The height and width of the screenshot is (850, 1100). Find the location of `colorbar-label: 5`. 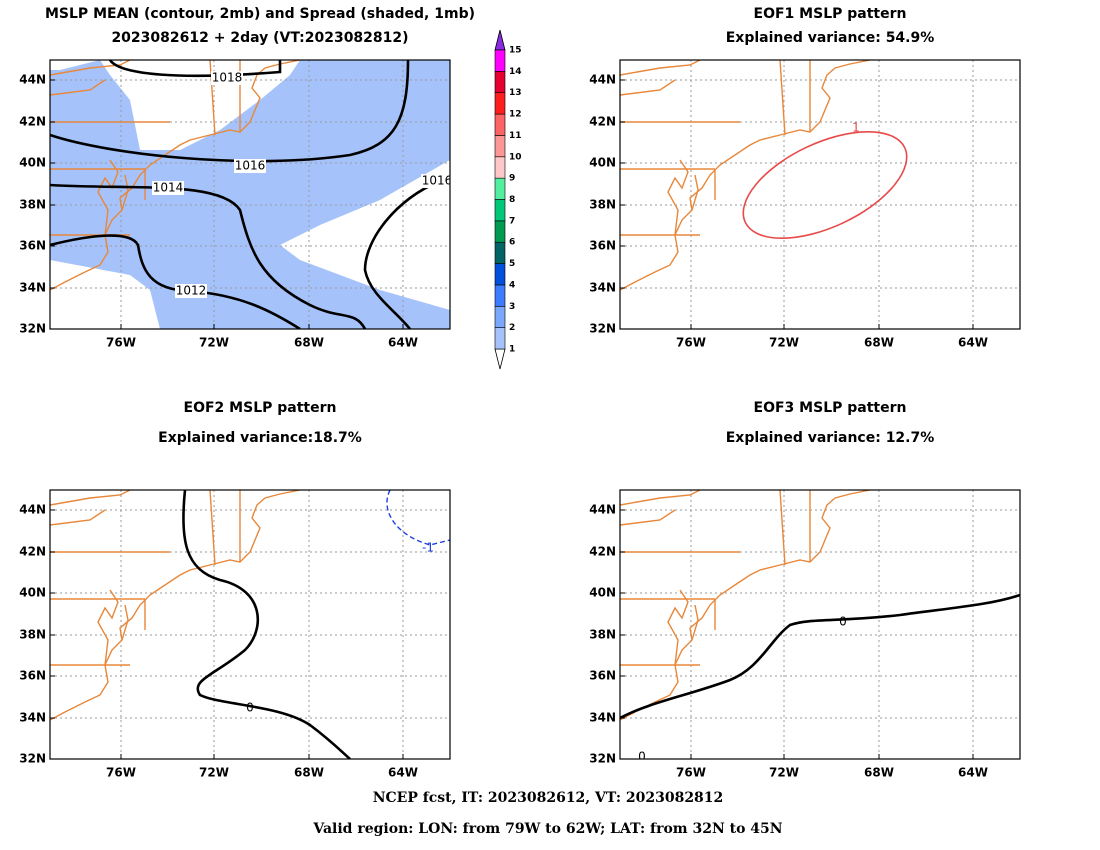

colorbar-label: 5 is located at coordinates (512, 264).